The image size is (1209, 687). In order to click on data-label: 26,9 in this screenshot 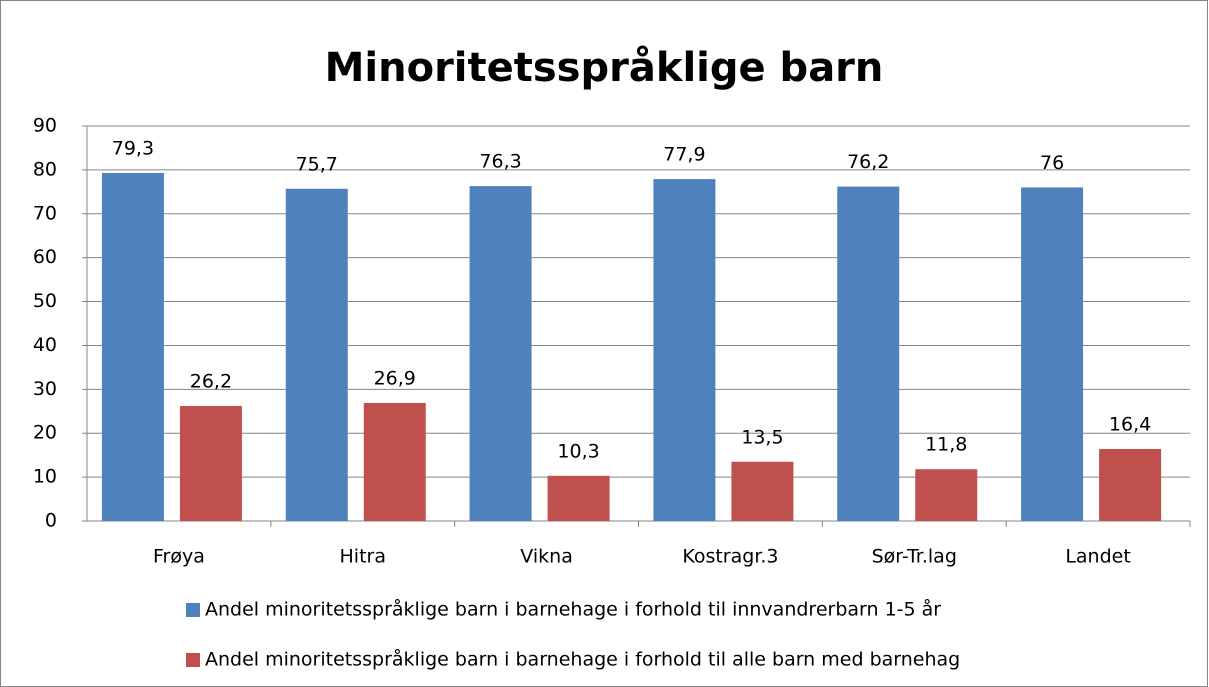, I will do `click(395, 378)`.